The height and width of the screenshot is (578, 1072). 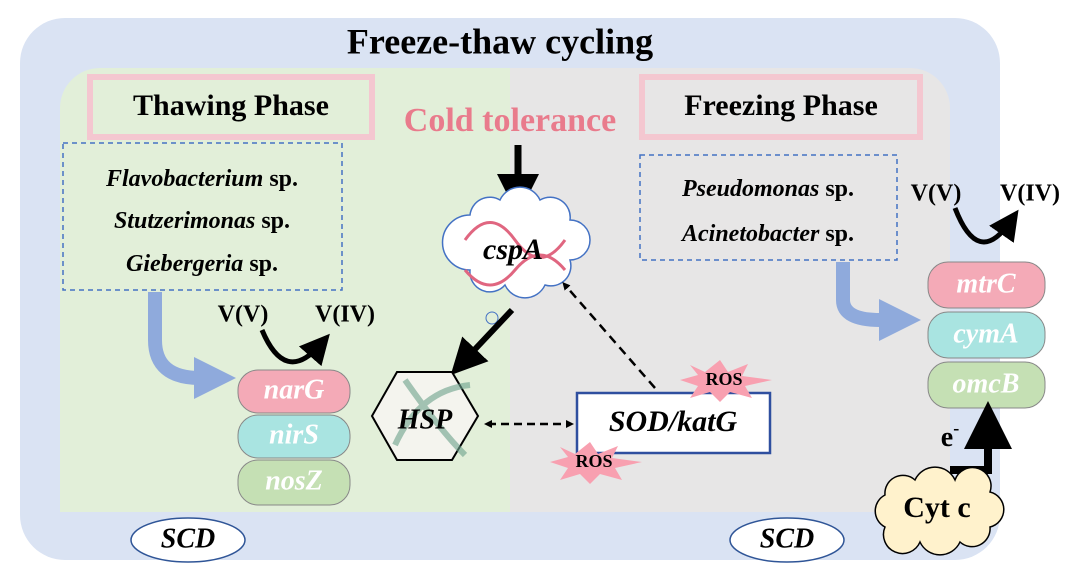 I want to click on cytc: Cyt c, so click(x=936, y=507).